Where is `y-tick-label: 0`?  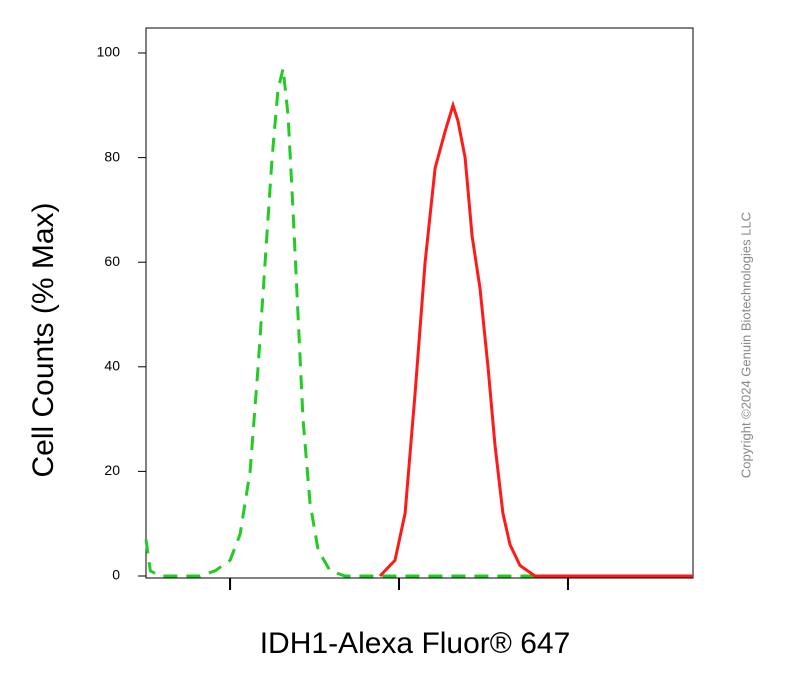
y-tick-label: 0 is located at coordinates (116, 575).